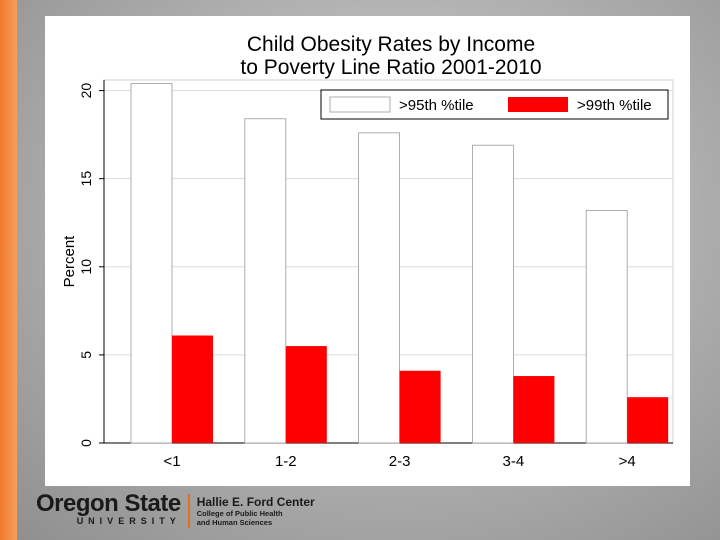 The width and height of the screenshot is (720, 540). I want to click on y-tick-label: 5, so click(86, 355).